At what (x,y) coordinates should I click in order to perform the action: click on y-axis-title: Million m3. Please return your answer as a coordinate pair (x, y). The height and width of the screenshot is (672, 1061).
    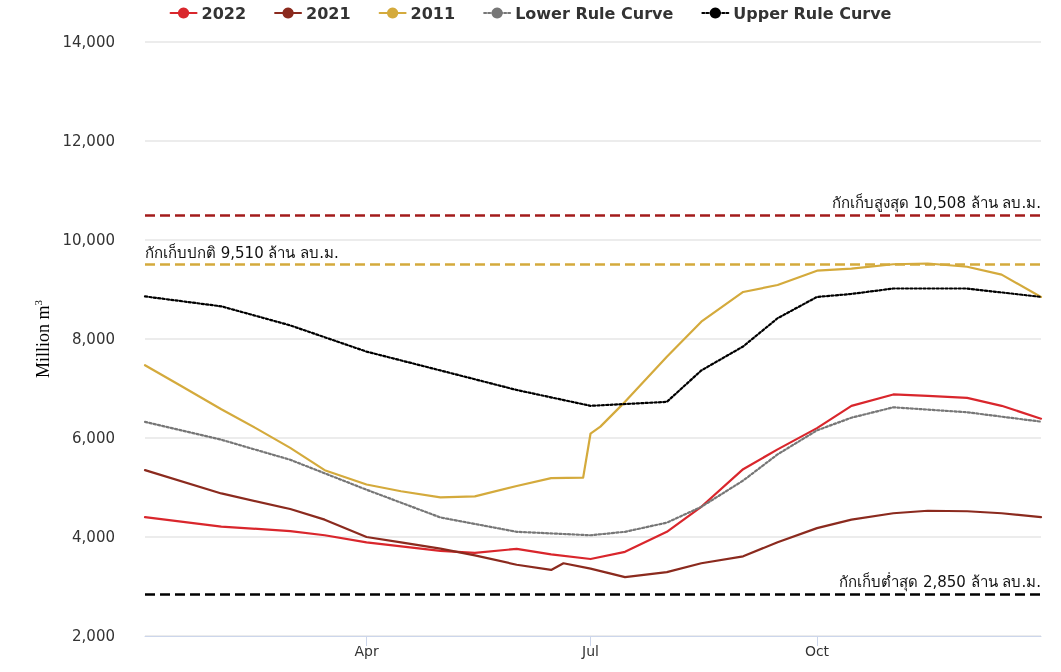
    Looking at the image, I should click on (42, 339).